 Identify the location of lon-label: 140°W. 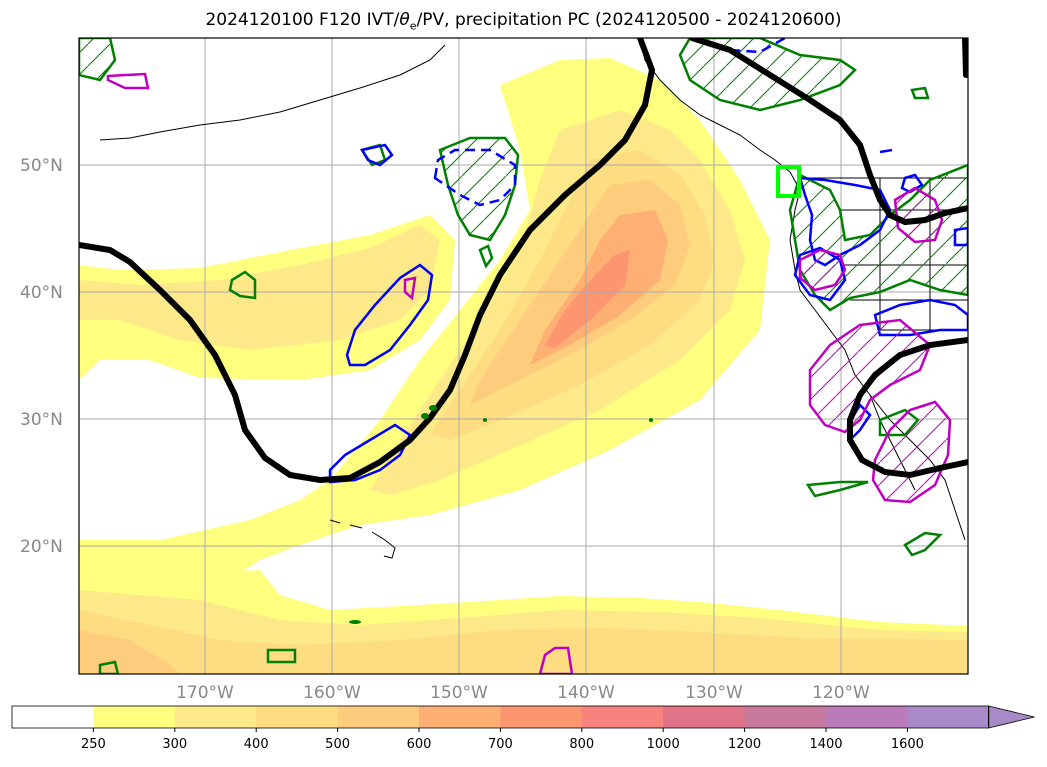
(586, 693).